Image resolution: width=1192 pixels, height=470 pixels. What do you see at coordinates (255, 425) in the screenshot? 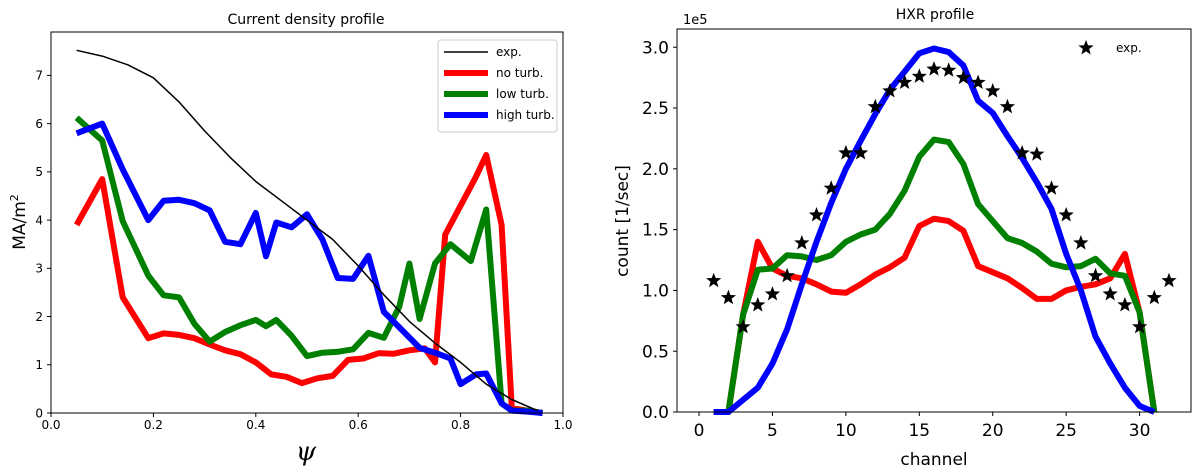
I see `x-tick-label: 0.4` at bounding box center [255, 425].